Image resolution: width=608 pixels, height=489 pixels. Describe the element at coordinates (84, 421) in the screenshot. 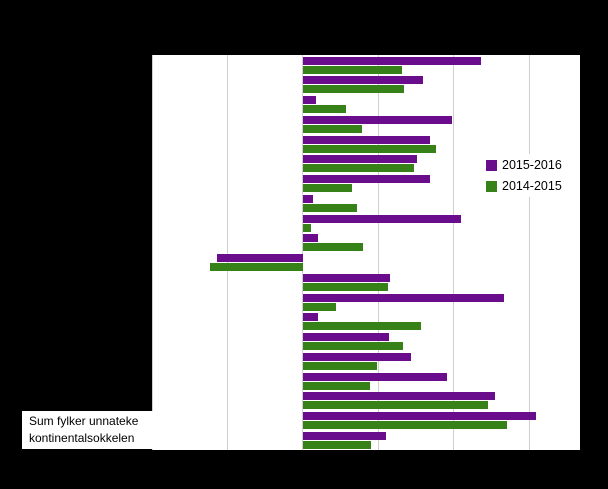

I see `category-label-line1: Sum fylker unnateke` at that location.